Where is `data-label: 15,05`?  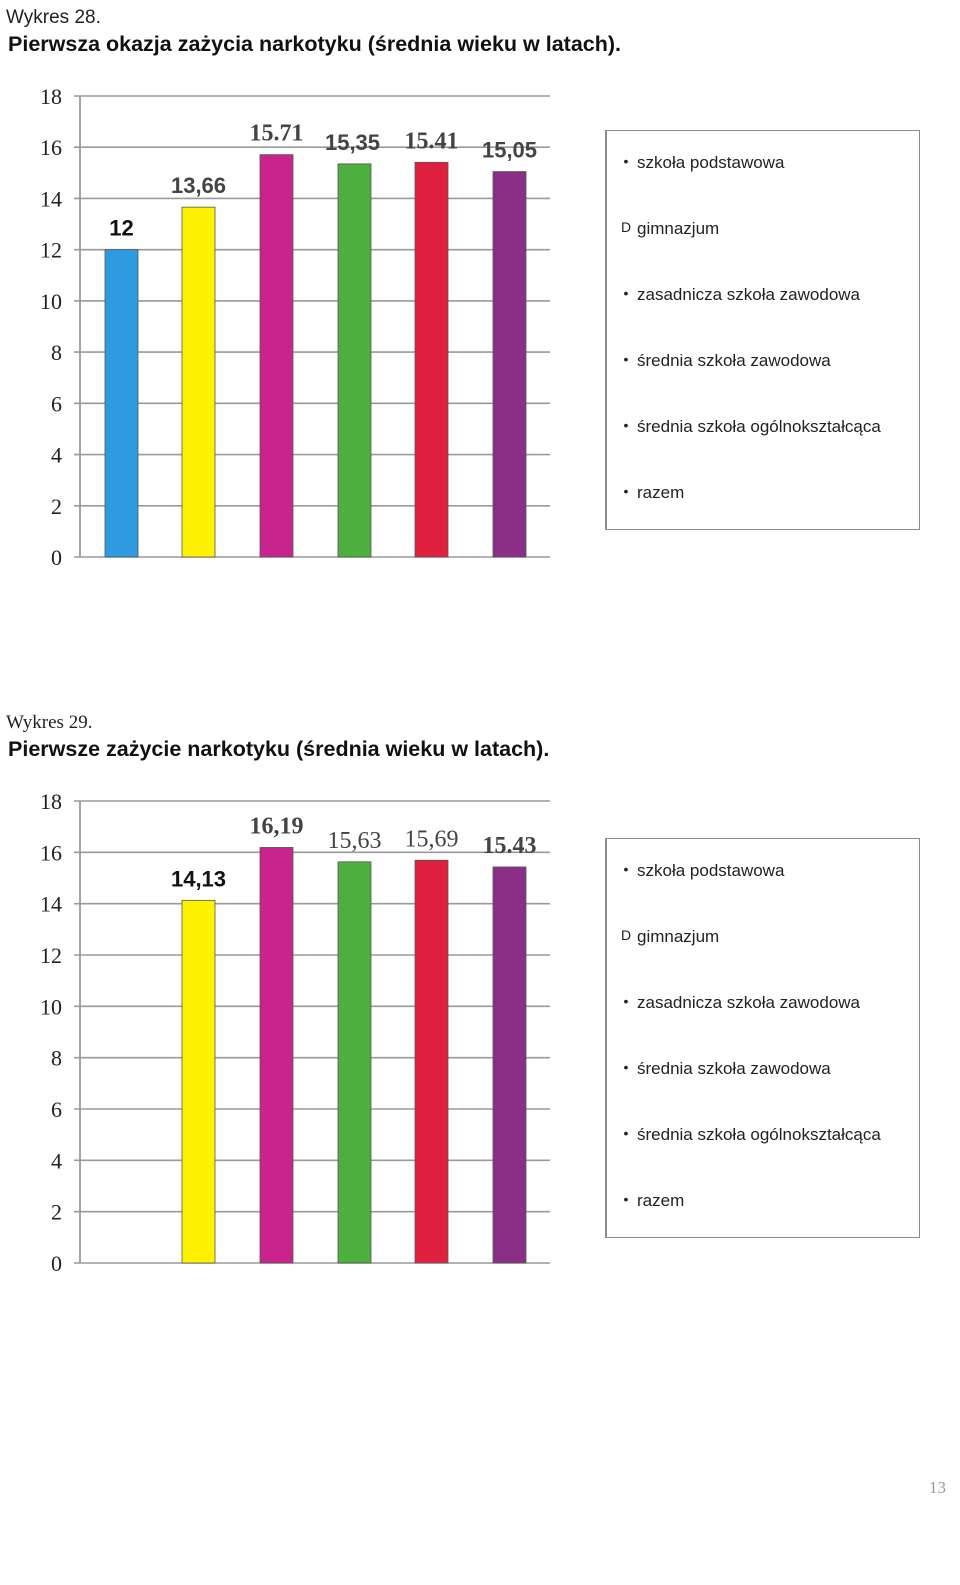 data-label: 15,05 is located at coordinates (509, 150).